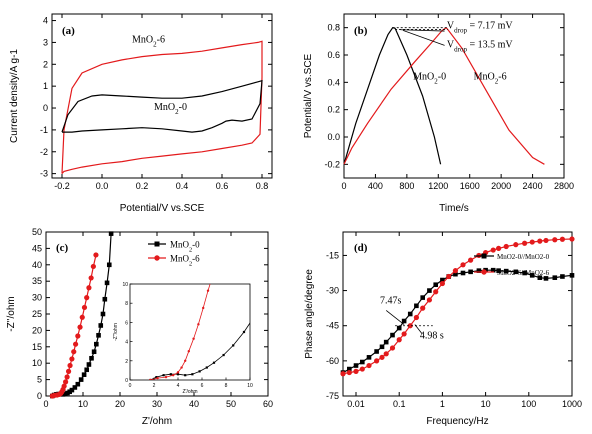  What do you see at coordinates (194, 404) in the screenshot?
I see `x-tick-label: 40` at bounding box center [194, 404].